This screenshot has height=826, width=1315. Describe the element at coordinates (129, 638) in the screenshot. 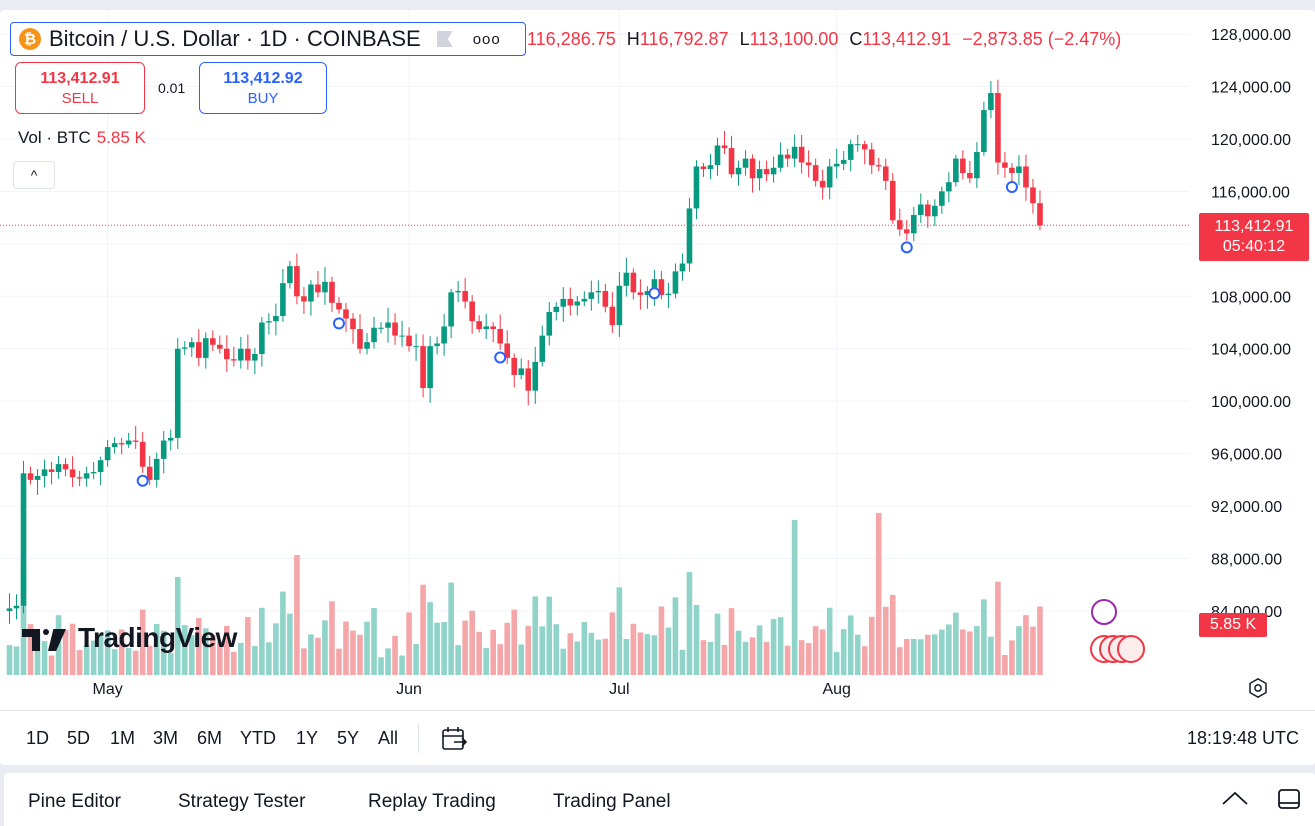

I see `tradingview-logo: TradingView` at that location.